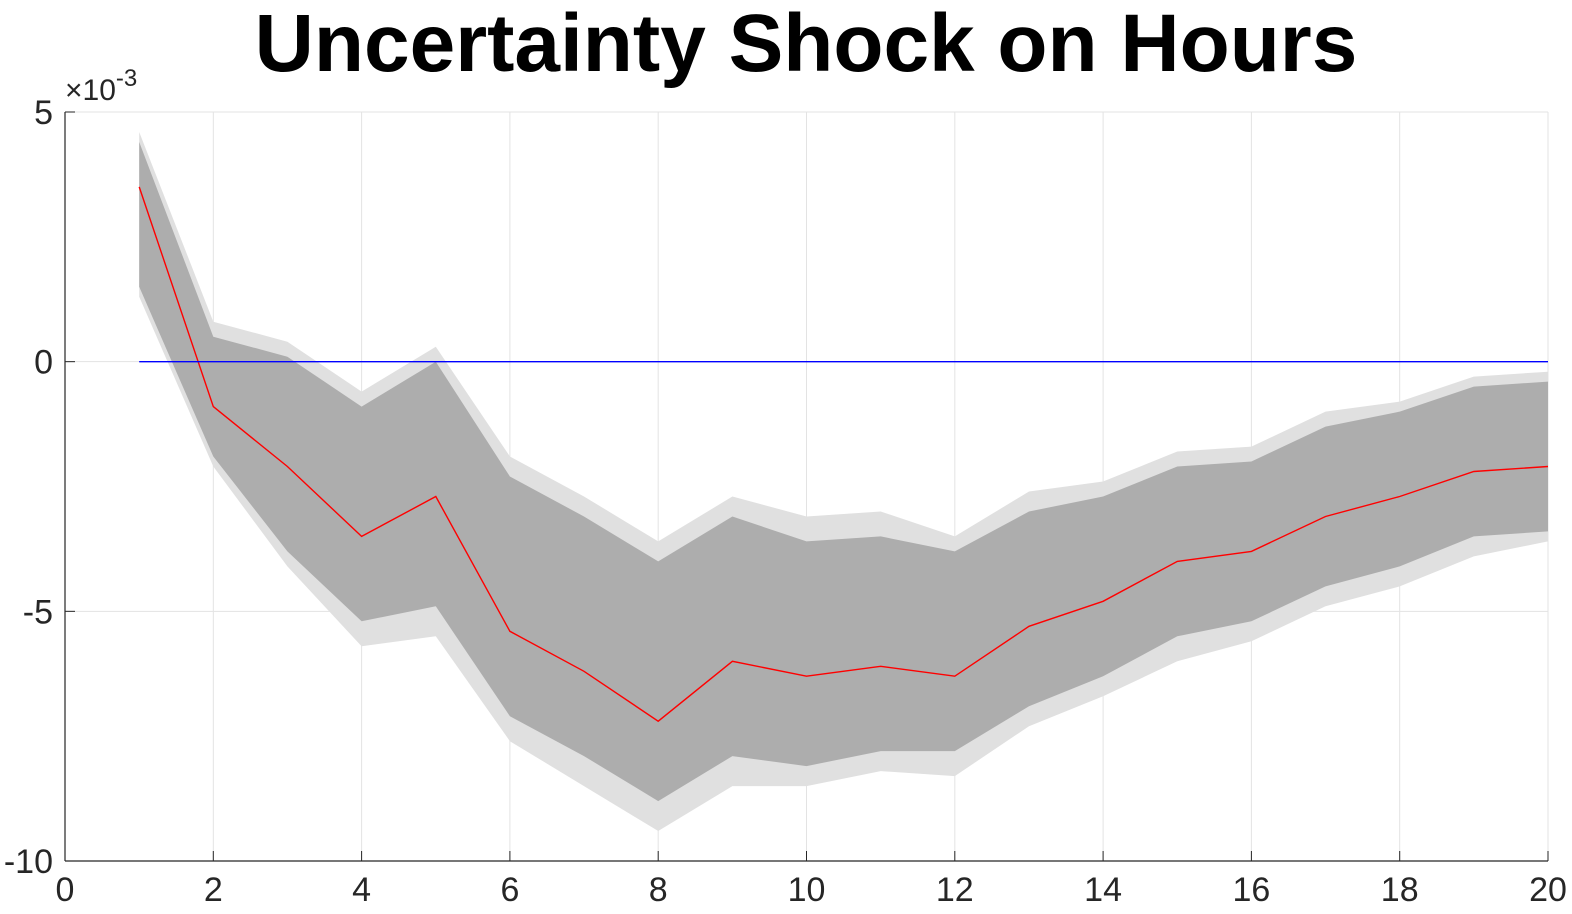  I want to click on x-tick-label: 0, so click(65, 890).